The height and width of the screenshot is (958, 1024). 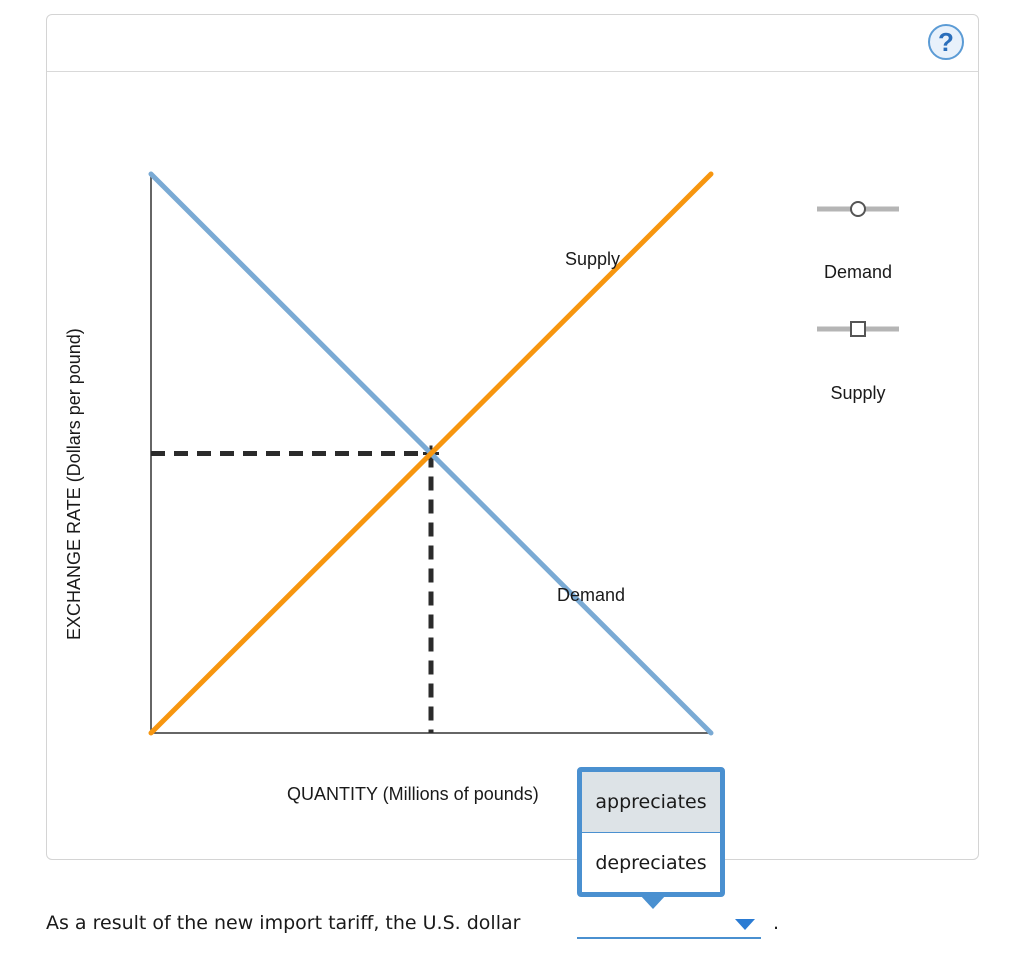 What do you see at coordinates (946, 42) in the screenshot?
I see `help-icon: ?` at bounding box center [946, 42].